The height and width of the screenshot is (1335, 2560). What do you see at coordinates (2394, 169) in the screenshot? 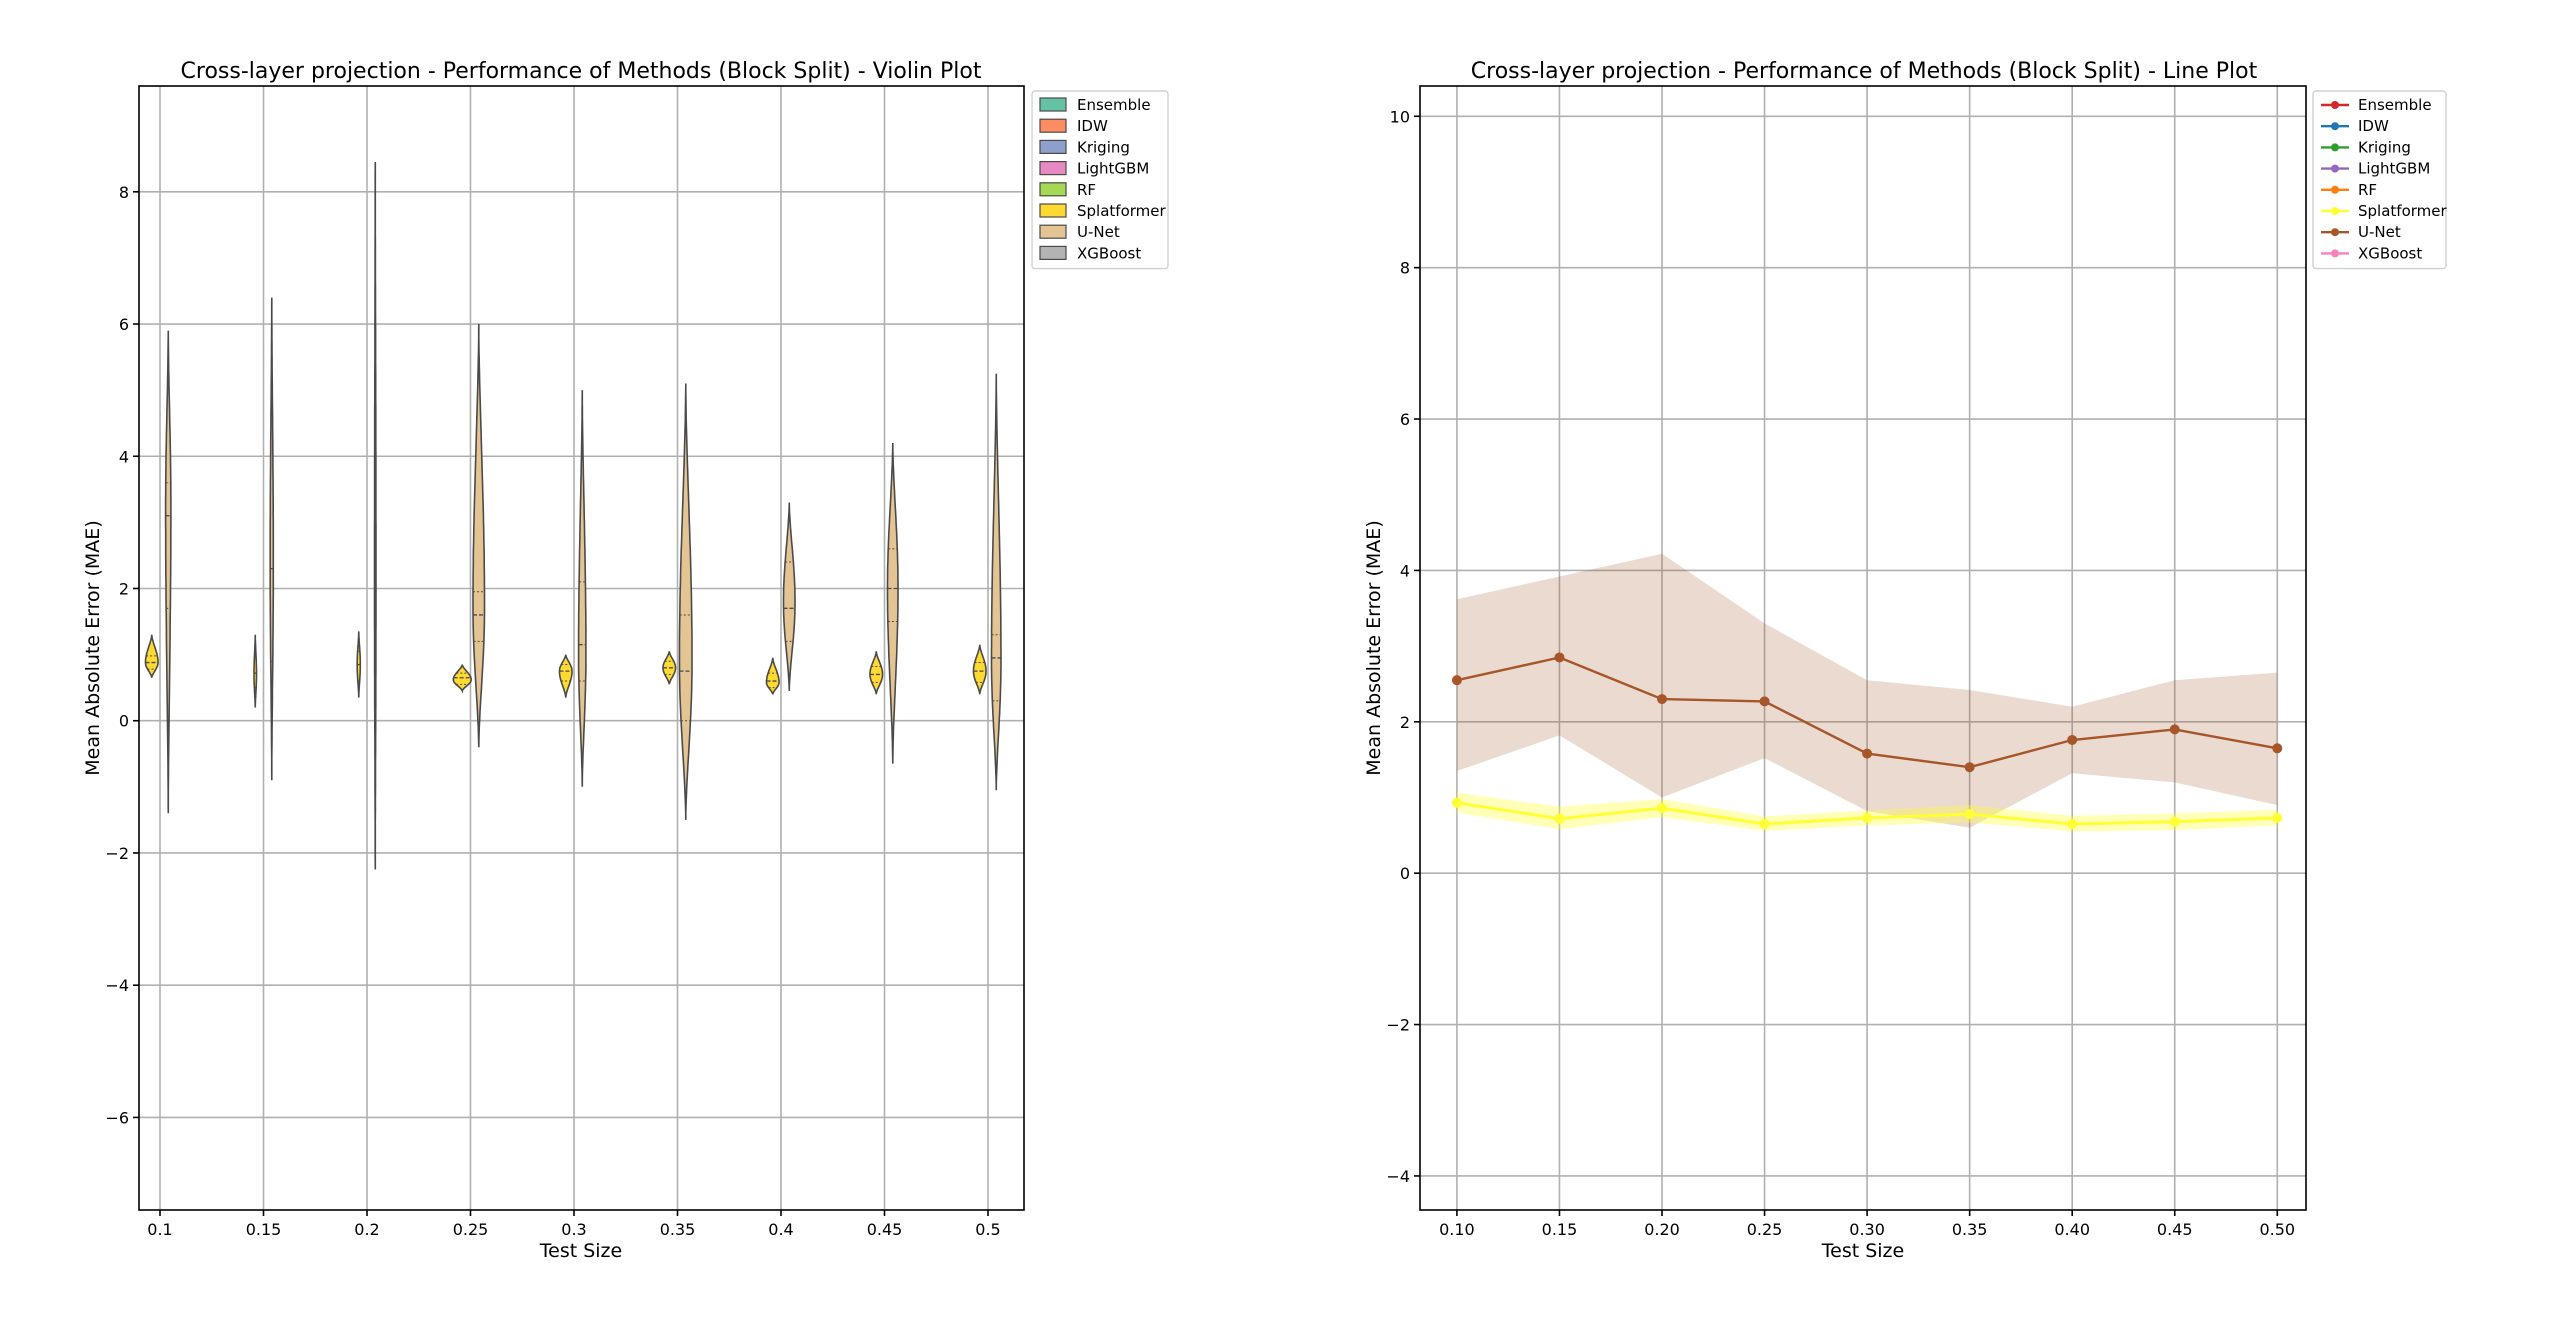
I see `line-legend-label: LightGBM` at bounding box center [2394, 169].